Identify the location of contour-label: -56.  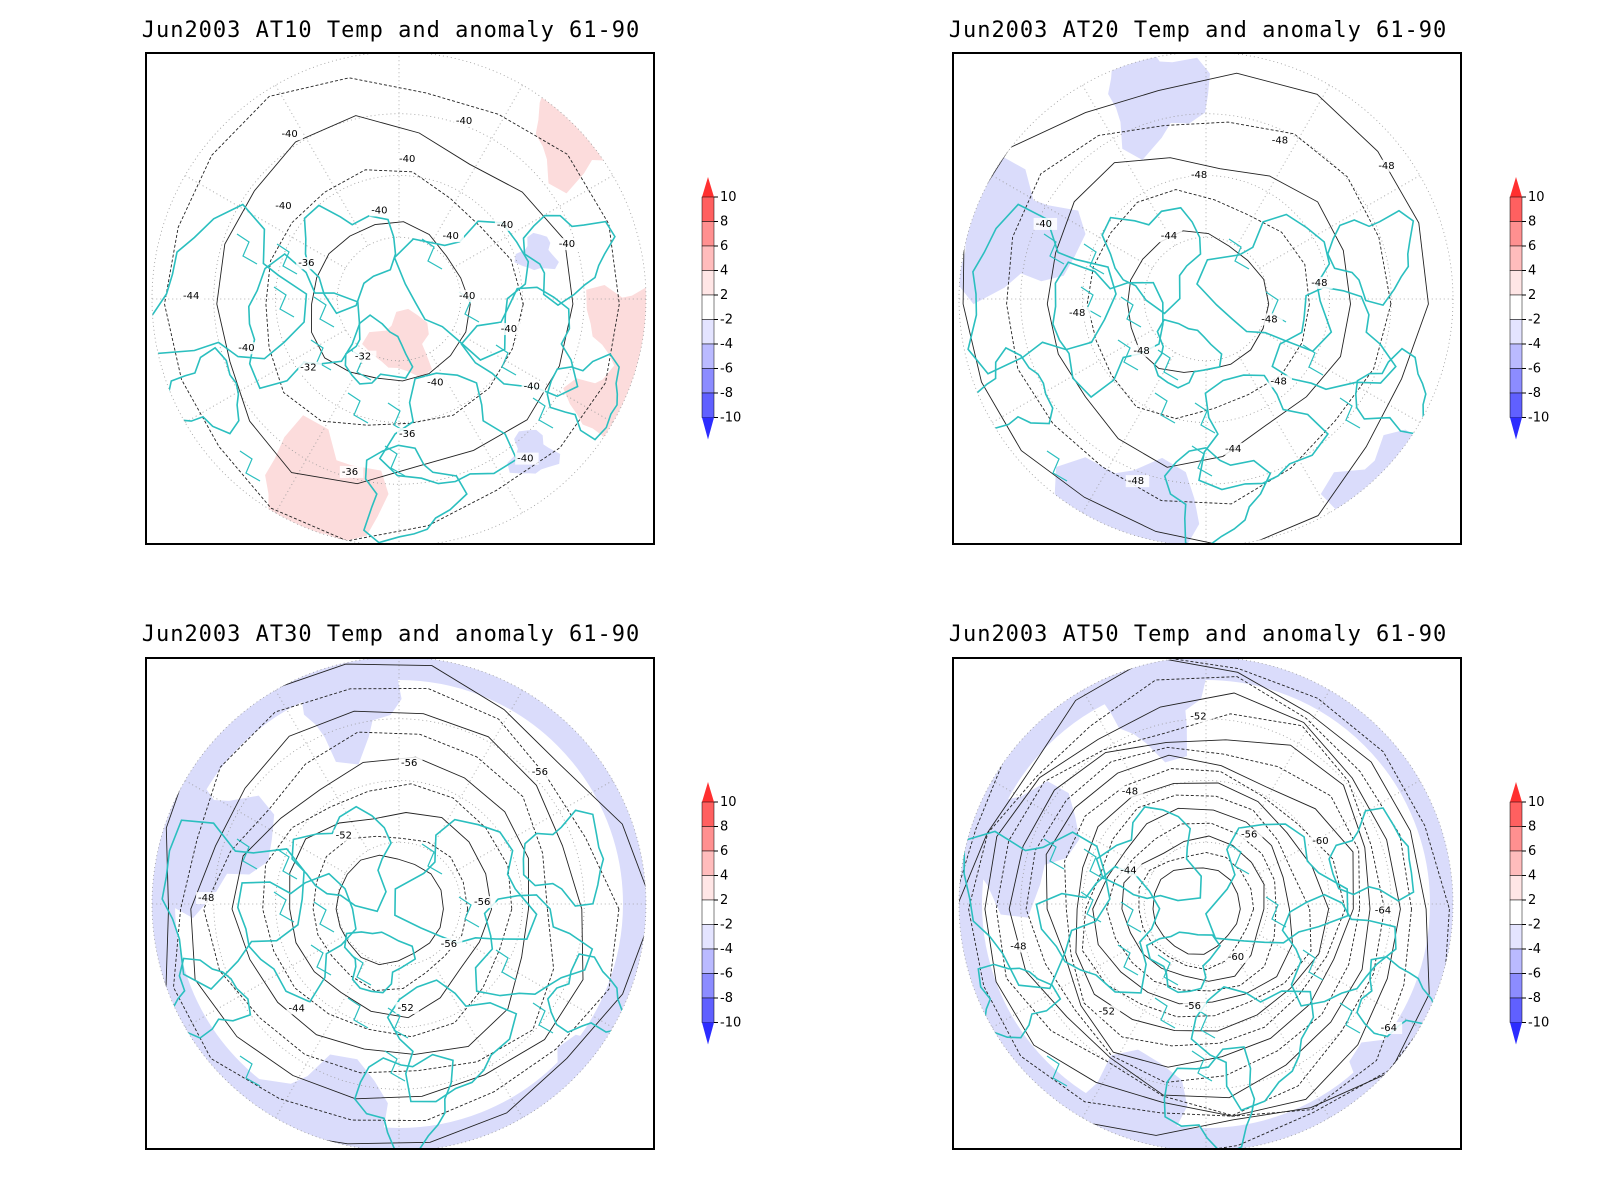
(1193, 1006).